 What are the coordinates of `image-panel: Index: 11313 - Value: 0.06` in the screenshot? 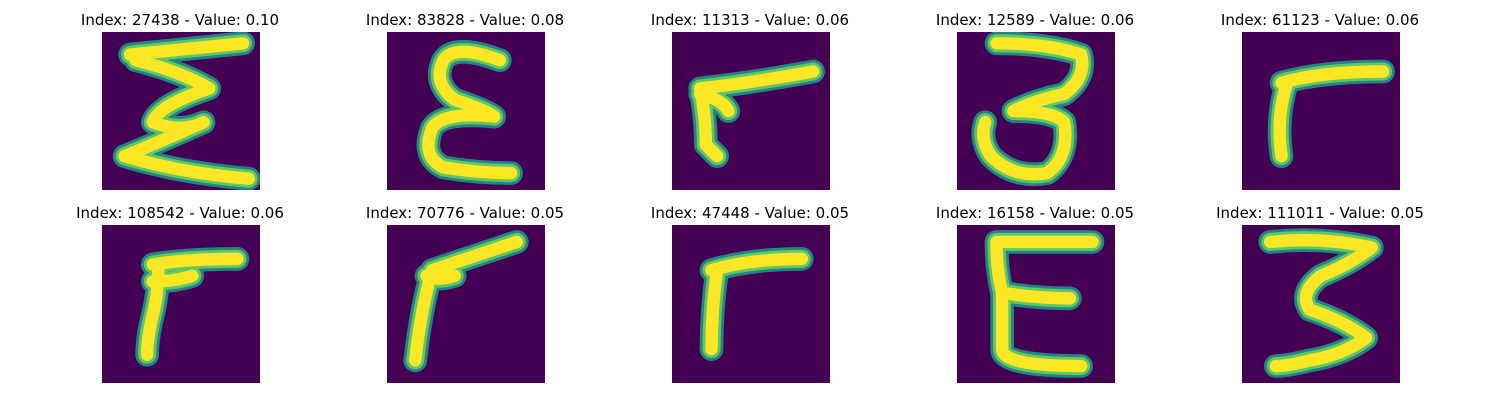 It's located at (750, 102).